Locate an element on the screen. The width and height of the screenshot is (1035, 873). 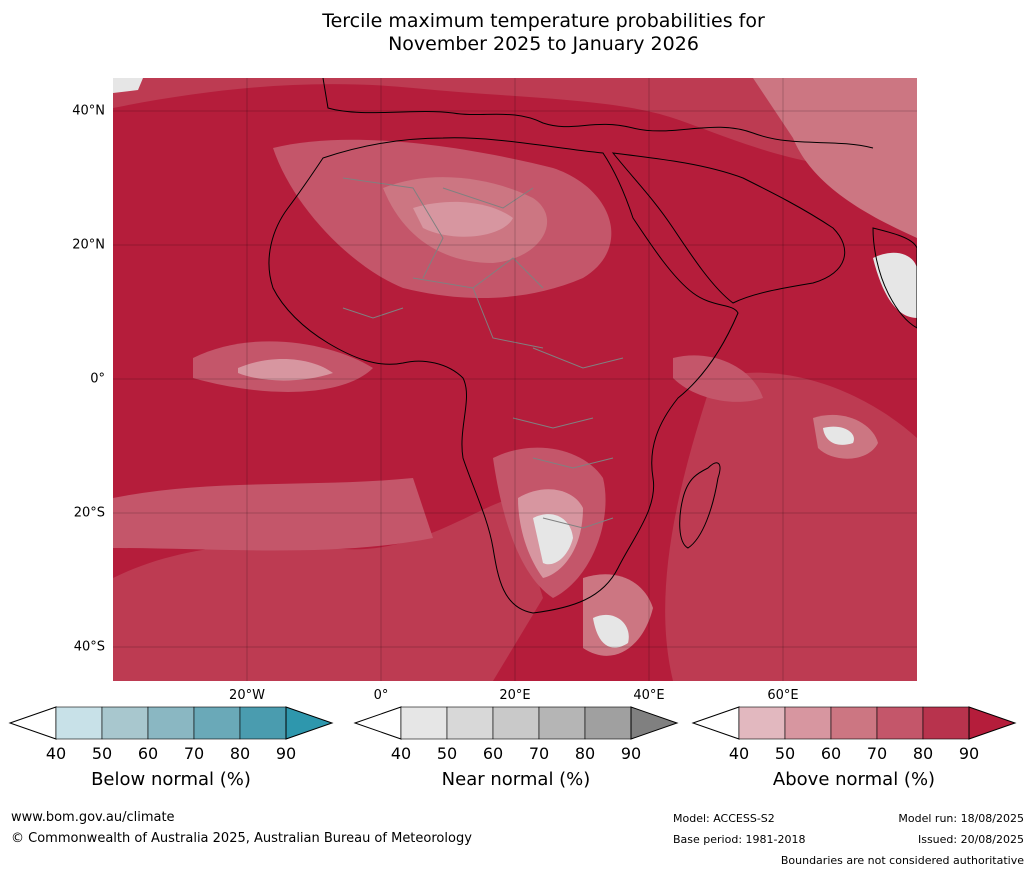
colorbar-above-tick: 70 is located at coordinates (877, 753).